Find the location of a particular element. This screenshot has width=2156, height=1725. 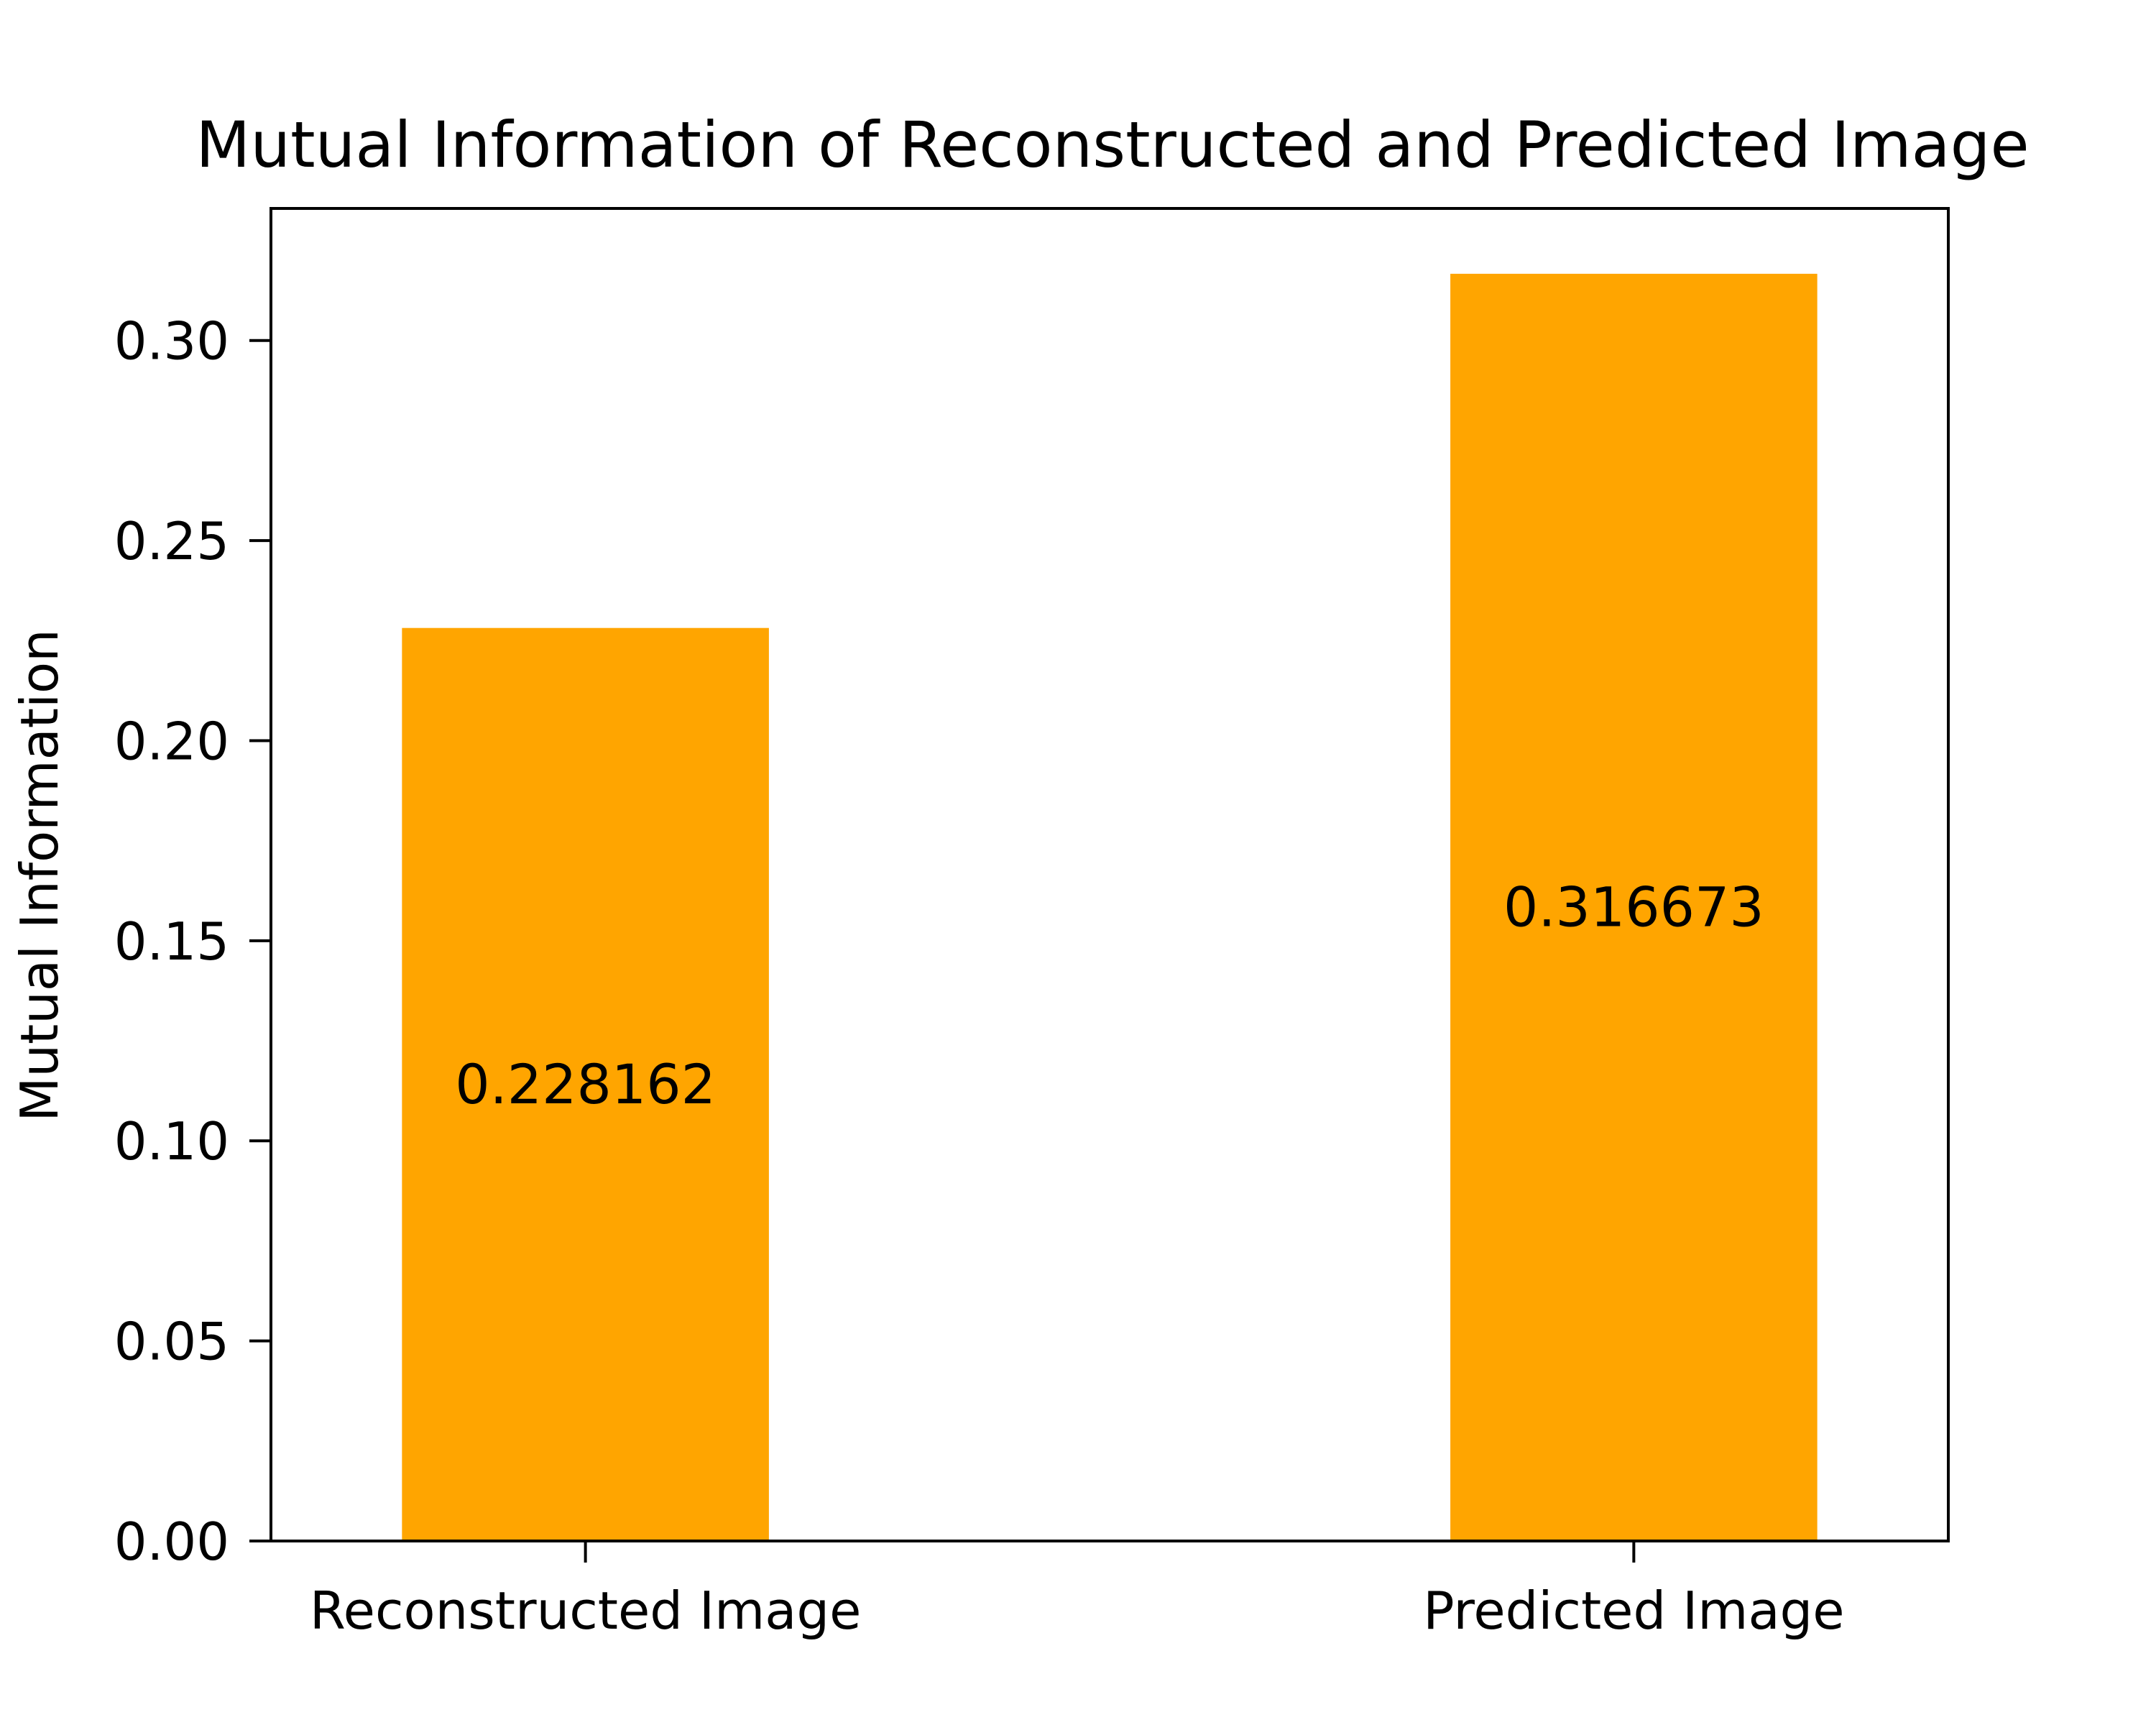

y-axis-label: Mutual Information is located at coordinates (39, 875).